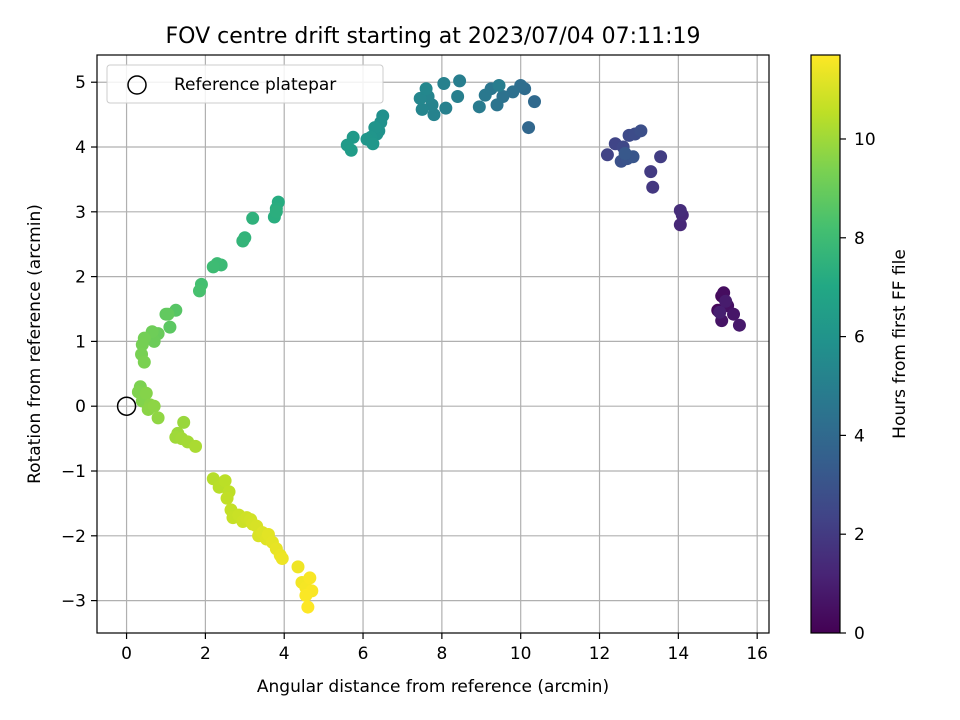 The image size is (960, 720). Describe the element at coordinates (679, 654) in the screenshot. I see `x-tick-label: 14` at that location.